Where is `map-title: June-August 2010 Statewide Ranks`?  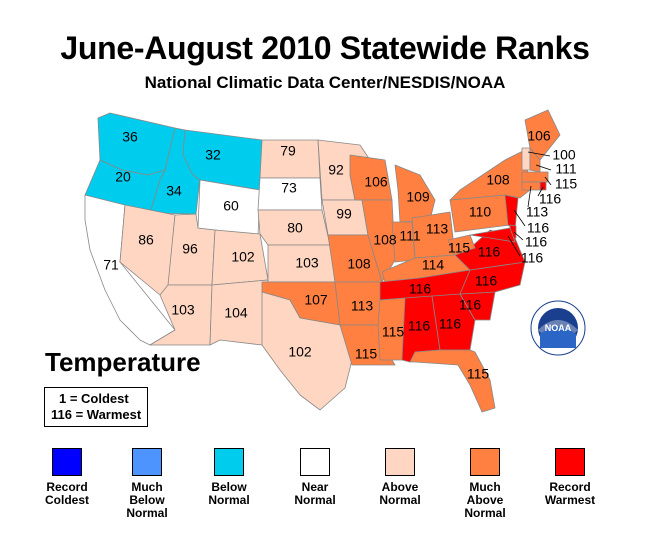 map-title: June-August 2010 Statewide Ranks is located at coordinates (325, 48).